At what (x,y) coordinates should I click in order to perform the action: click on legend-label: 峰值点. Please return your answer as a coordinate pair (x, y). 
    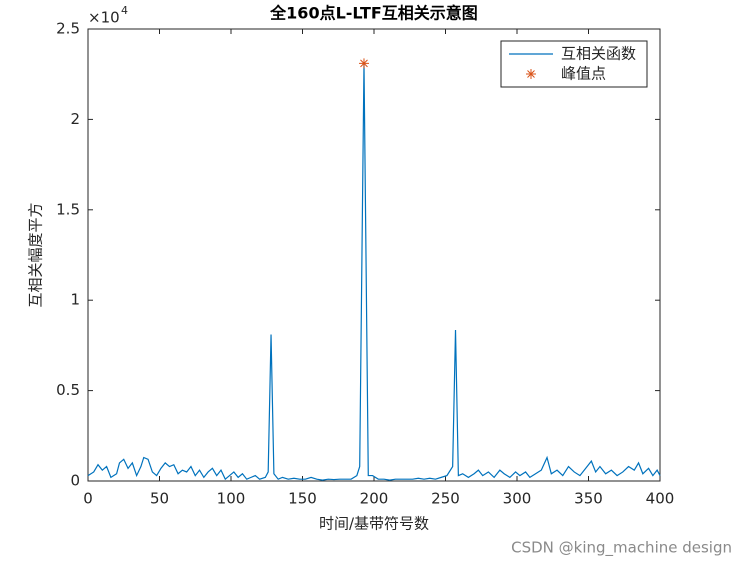
    Looking at the image, I should click on (583, 74).